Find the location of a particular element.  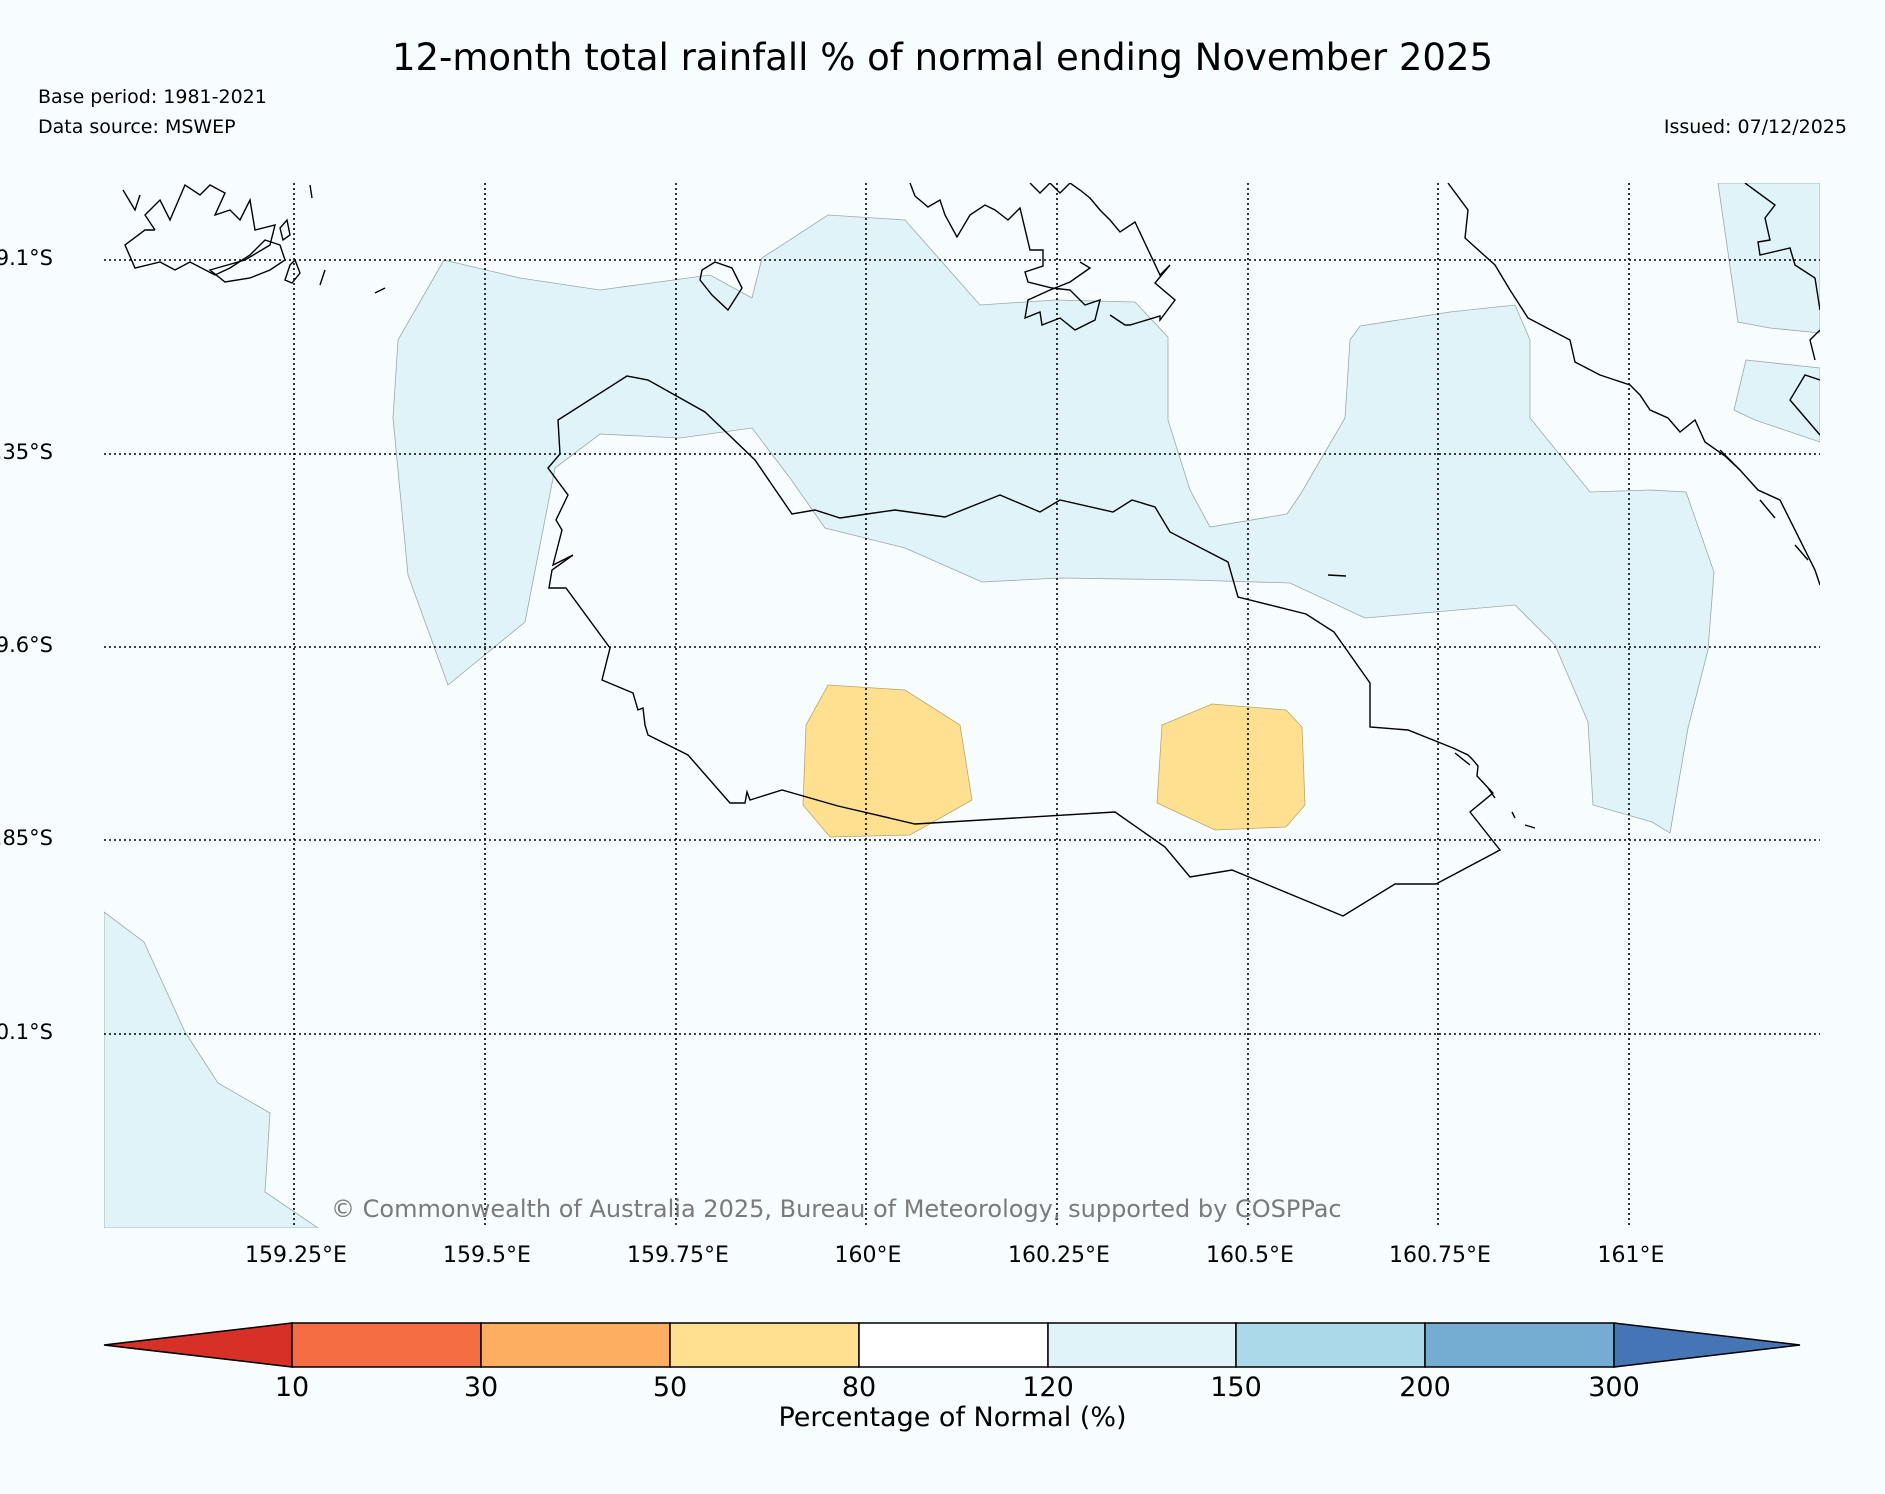

colorbar-tick-80: 80 is located at coordinates (859, 1387).